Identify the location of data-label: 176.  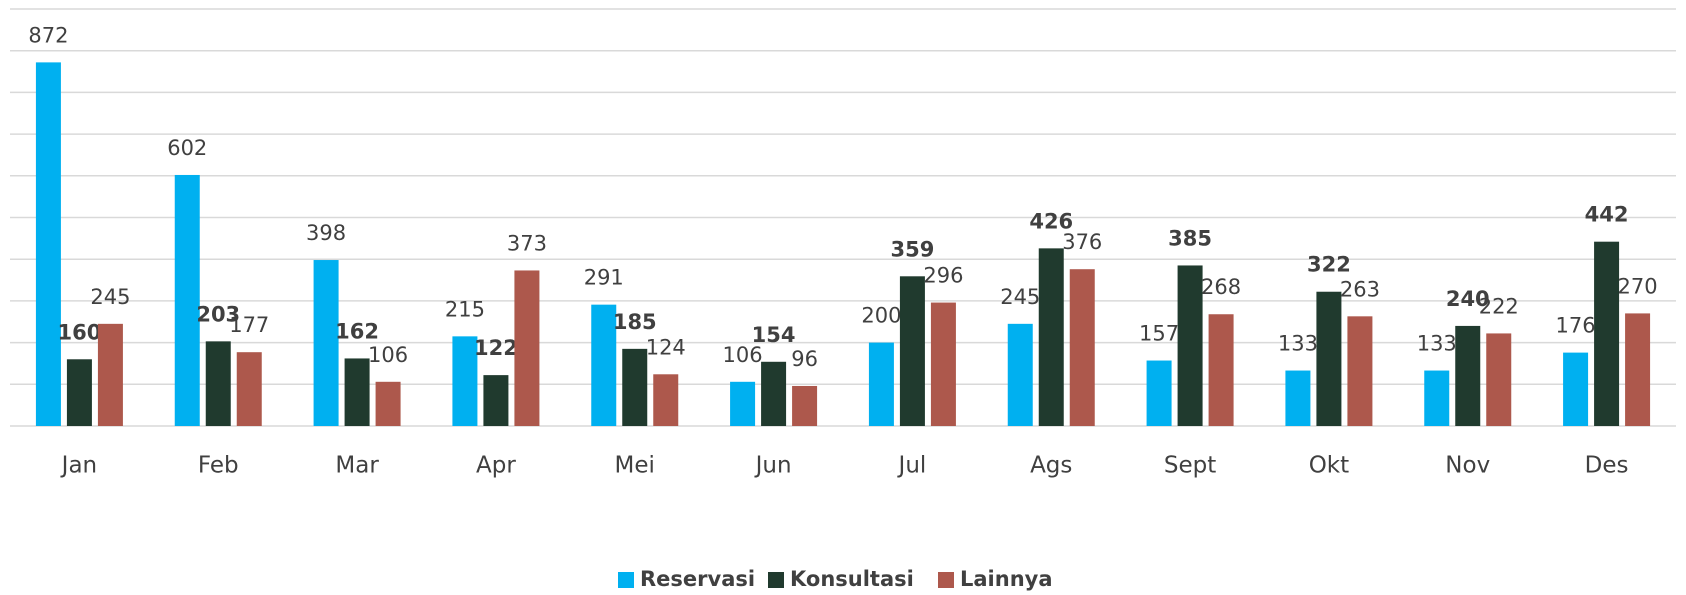
(1576, 326).